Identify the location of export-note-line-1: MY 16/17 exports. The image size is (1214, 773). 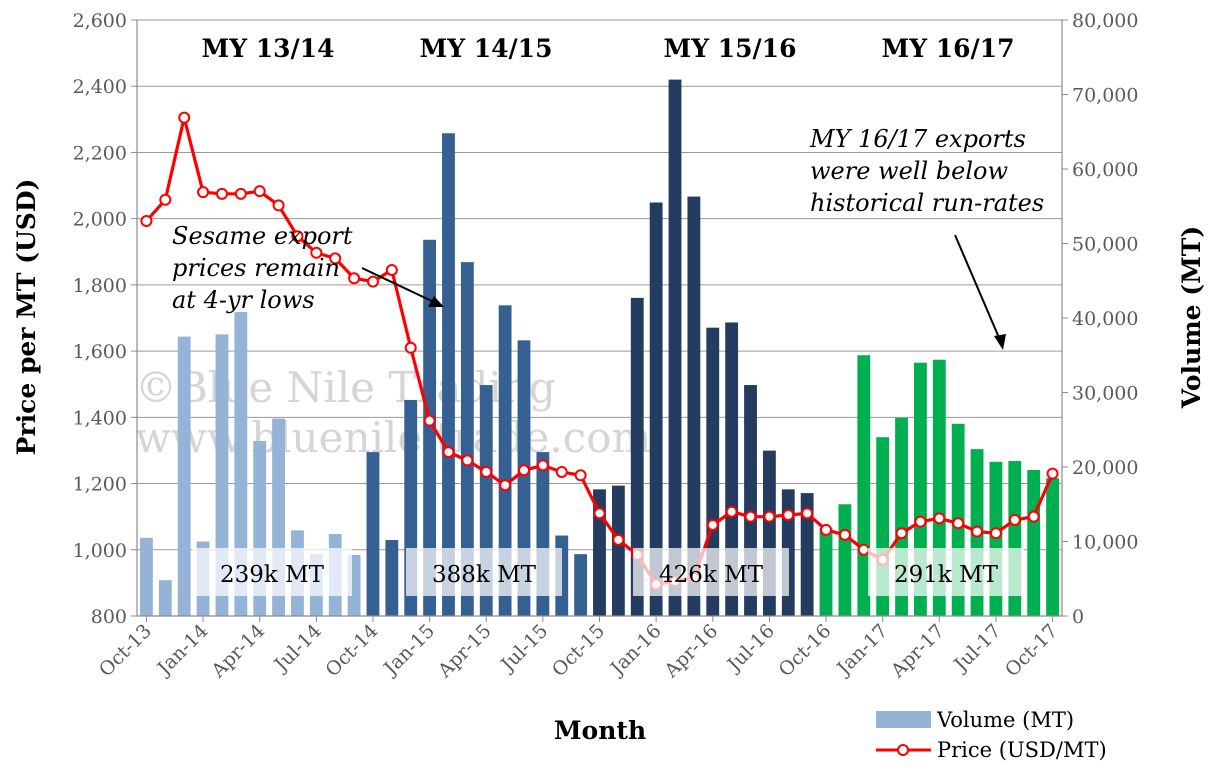
(917, 139).